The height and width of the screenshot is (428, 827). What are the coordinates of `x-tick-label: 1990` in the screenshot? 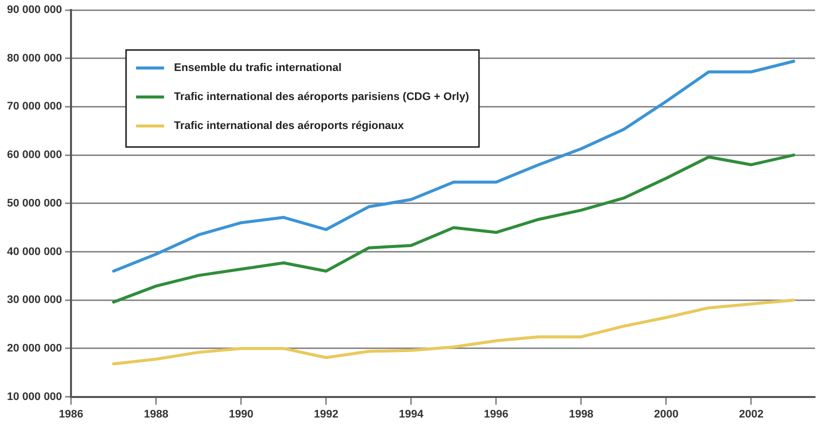 It's located at (241, 414).